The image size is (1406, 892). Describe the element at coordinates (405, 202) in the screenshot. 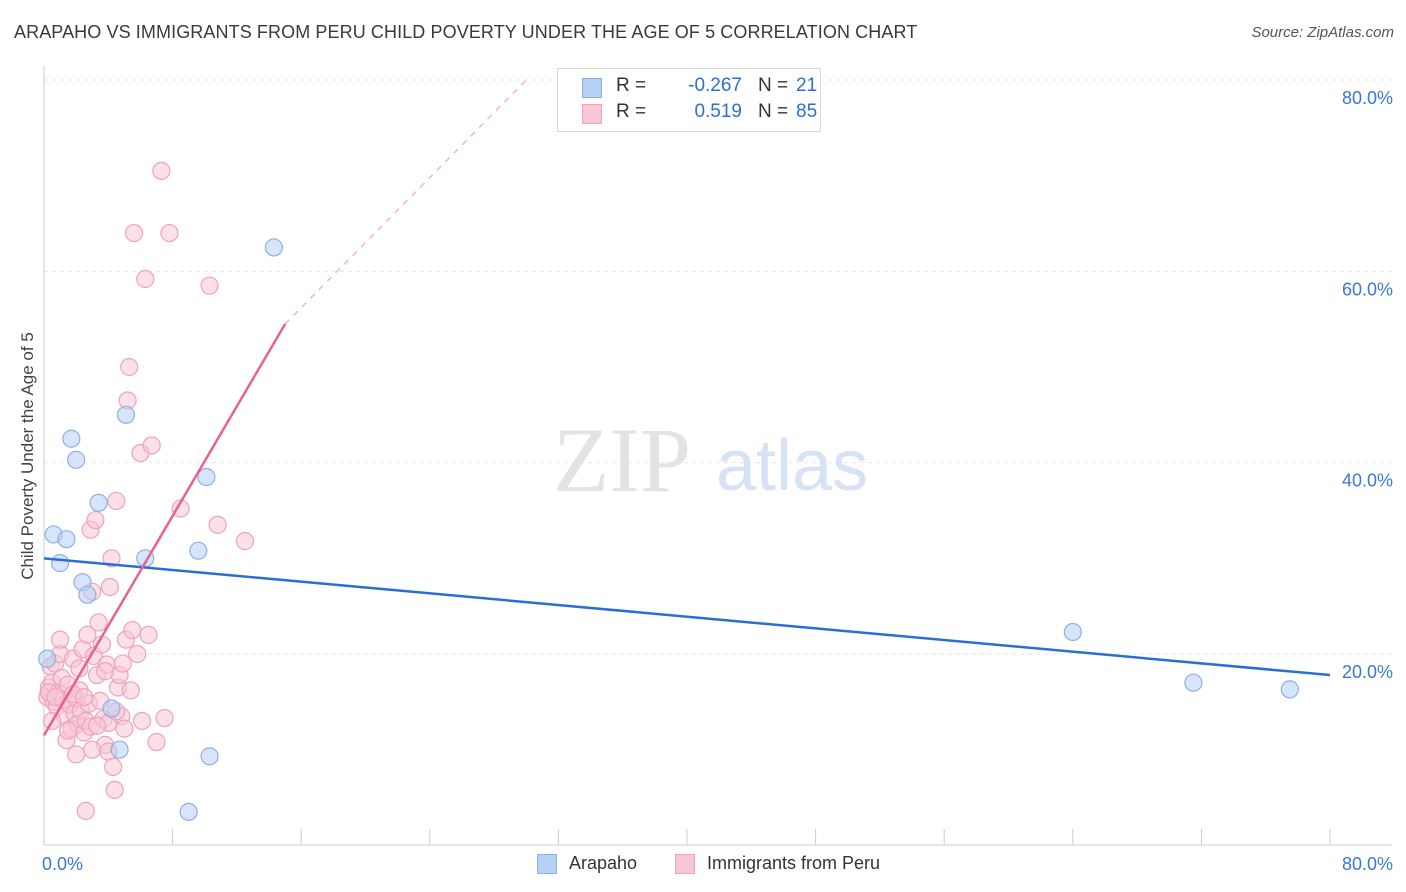

I see `trend-line-peru-extension` at that location.